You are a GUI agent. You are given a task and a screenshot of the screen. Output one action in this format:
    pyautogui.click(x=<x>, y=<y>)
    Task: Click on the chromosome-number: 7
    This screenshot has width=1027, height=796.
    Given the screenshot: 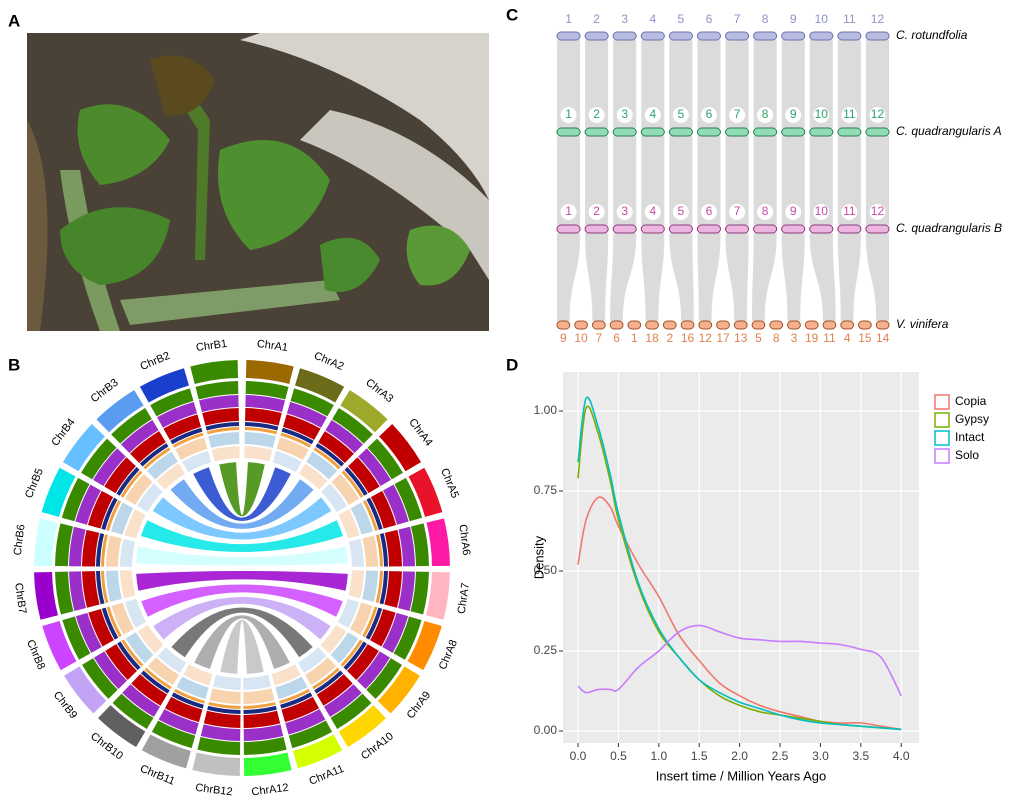 What is the action you would take?
    pyautogui.click(x=737, y=19)
    